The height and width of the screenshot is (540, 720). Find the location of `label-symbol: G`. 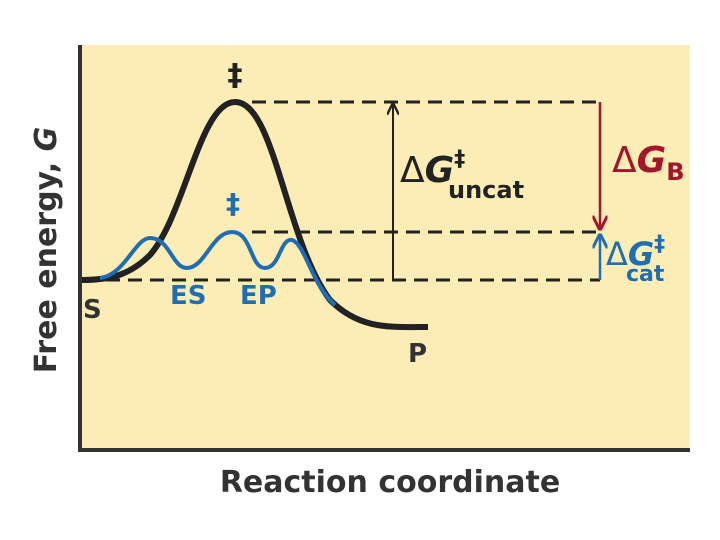

label-symbol: G is located at coordinates (46, 139).